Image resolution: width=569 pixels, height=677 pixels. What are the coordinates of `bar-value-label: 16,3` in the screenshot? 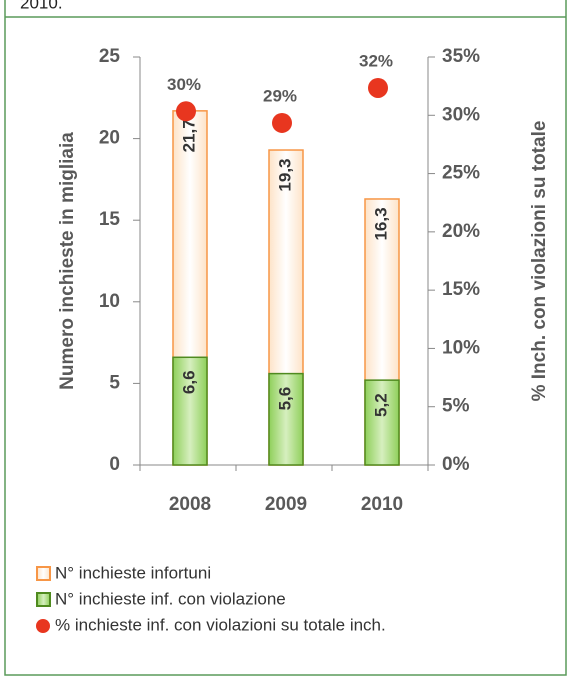 It's located at (380, 223).